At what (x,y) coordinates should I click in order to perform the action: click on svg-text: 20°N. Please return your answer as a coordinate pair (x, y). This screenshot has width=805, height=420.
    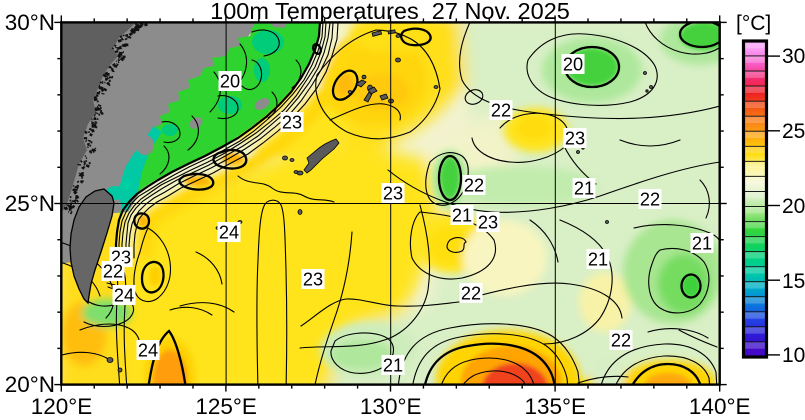
    Looking at the image, I should click on (30, 384).